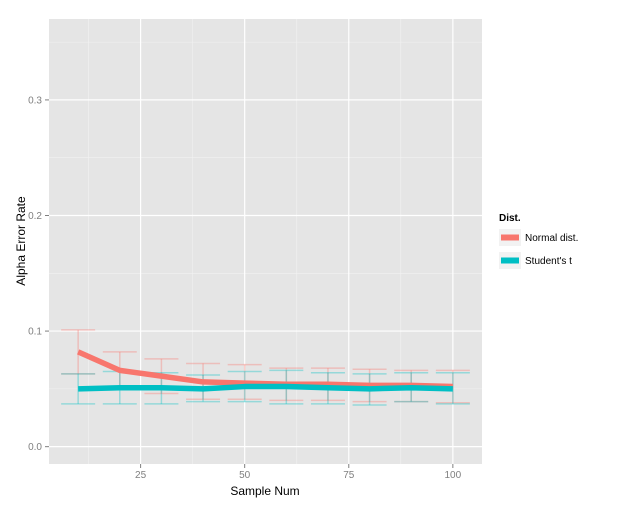 The image size is (617, 509). What do you see at coordinates (35, 216) in the screenshot?
I see `y-tick-label: 0.2` at bounding box center [35, 216].